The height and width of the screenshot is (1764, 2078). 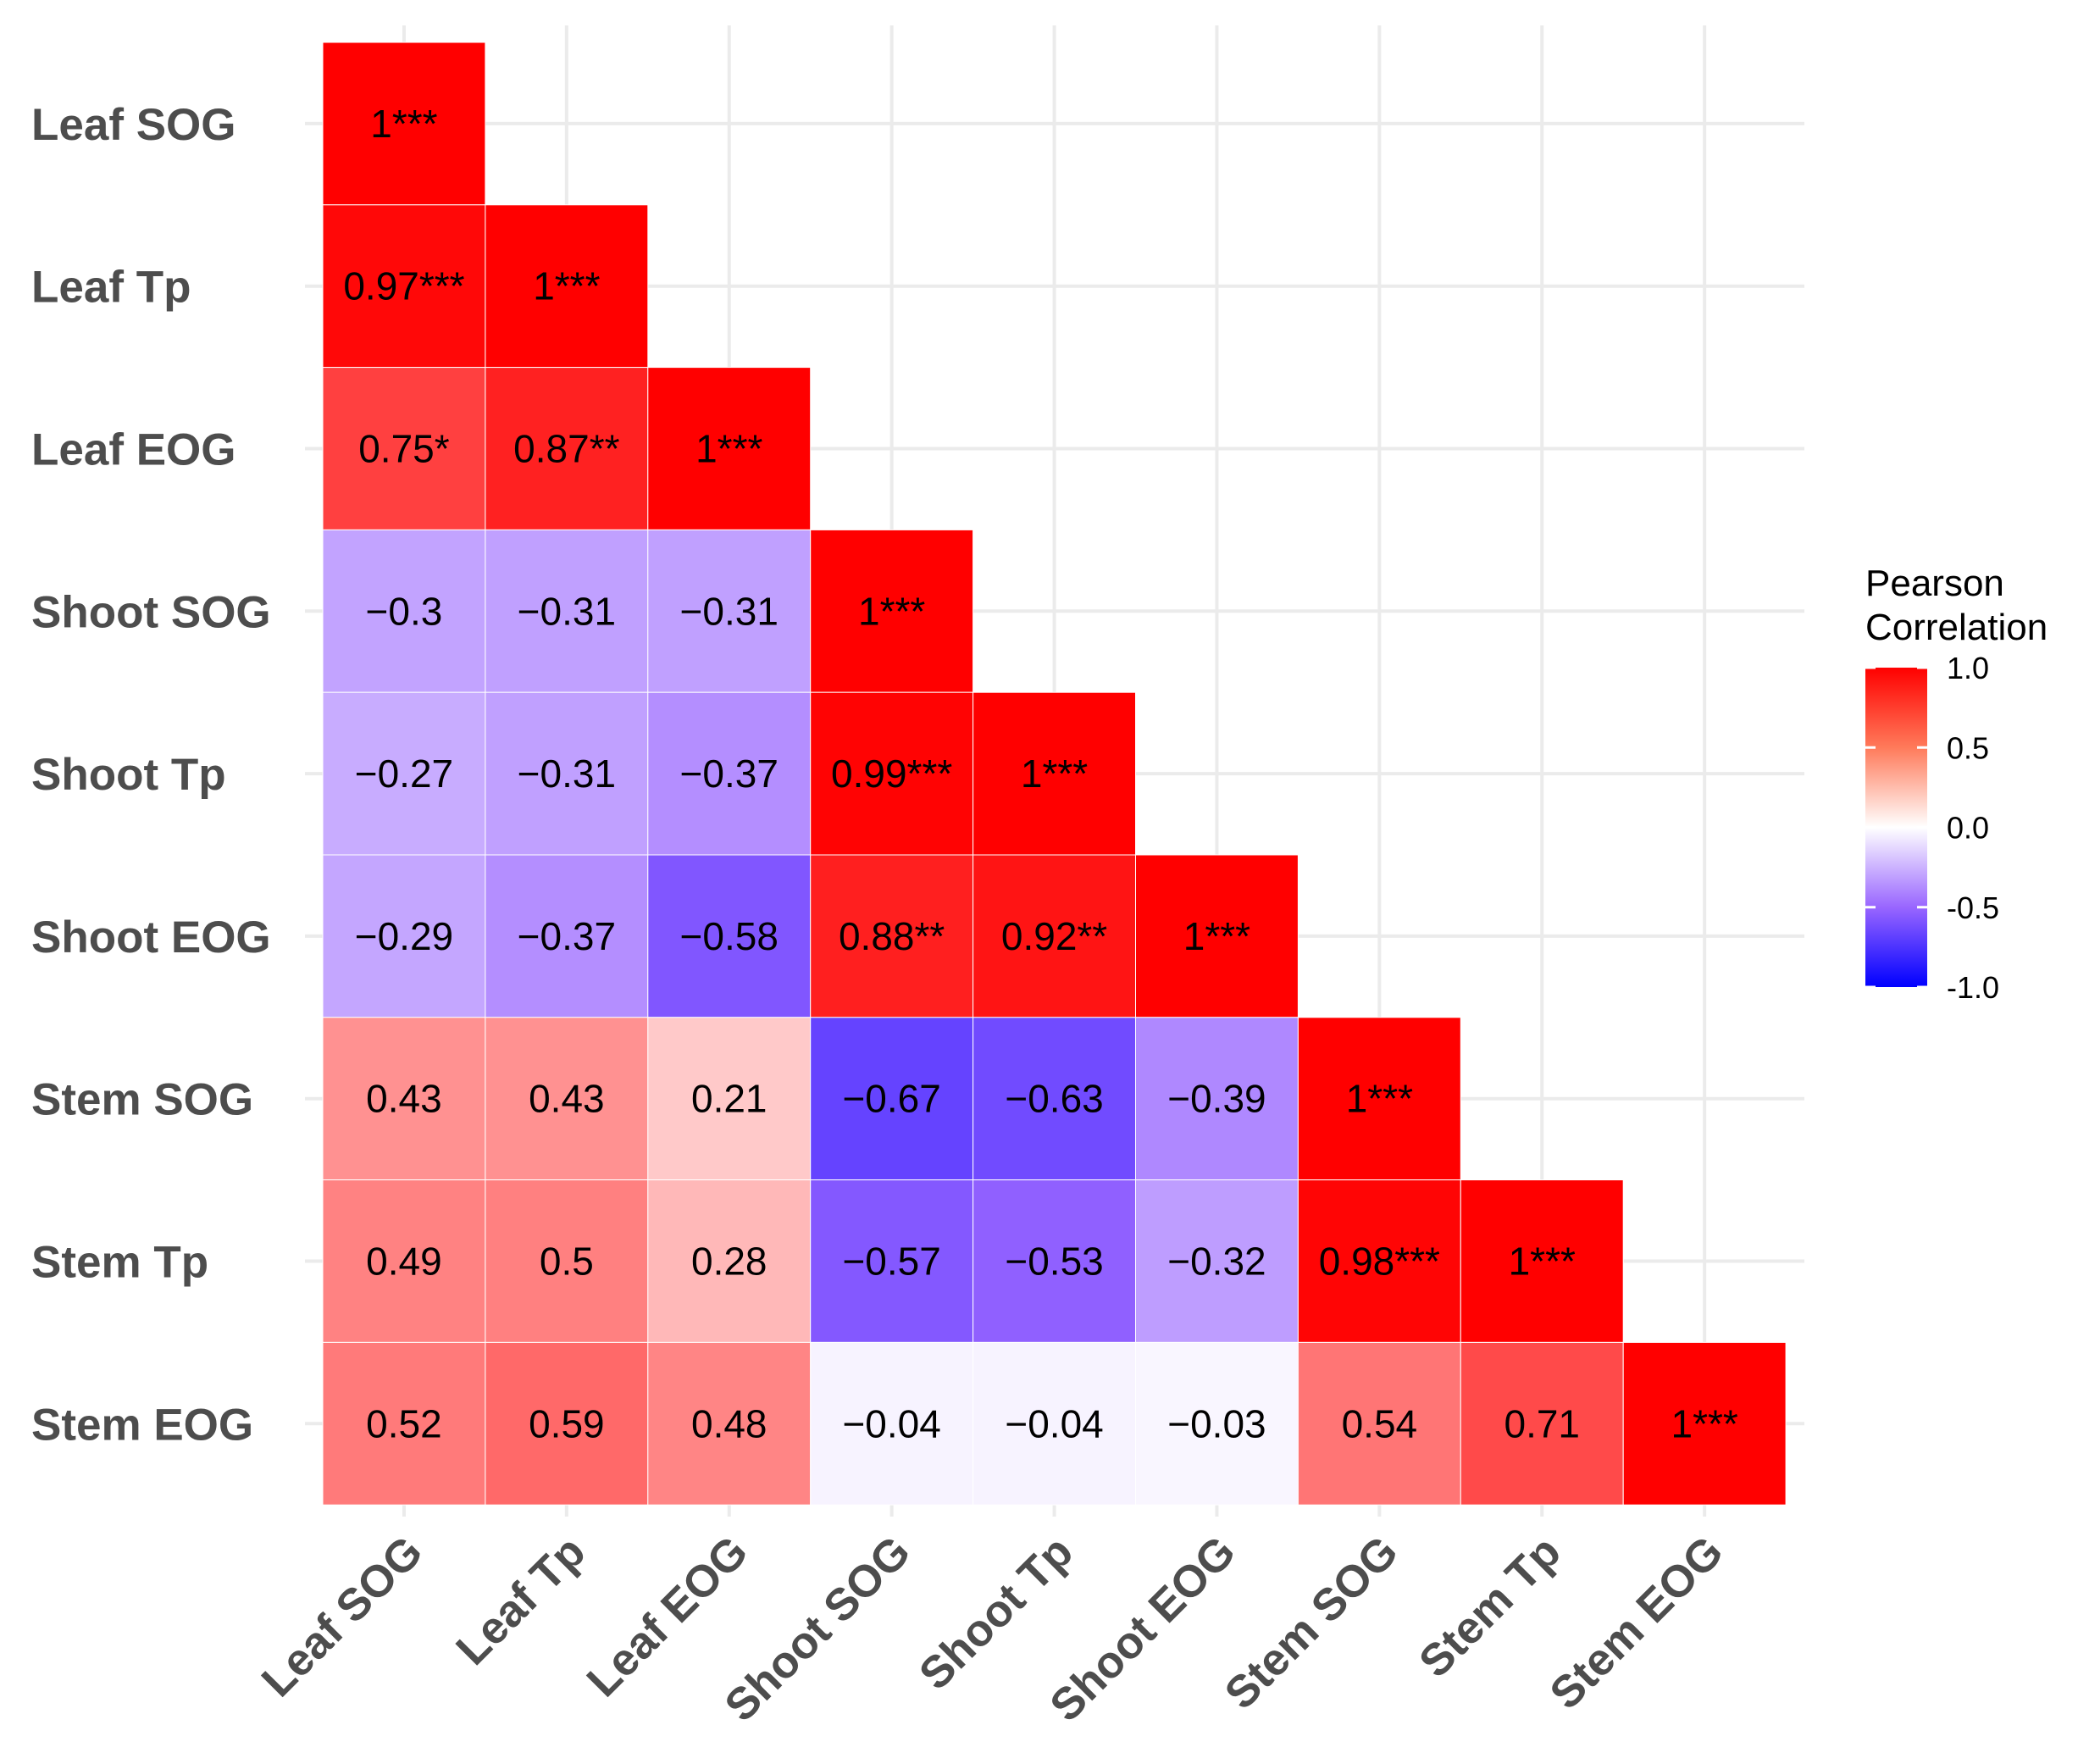 I want to click on cell-value-label: −0.32, so click(x=1217, y=1262).